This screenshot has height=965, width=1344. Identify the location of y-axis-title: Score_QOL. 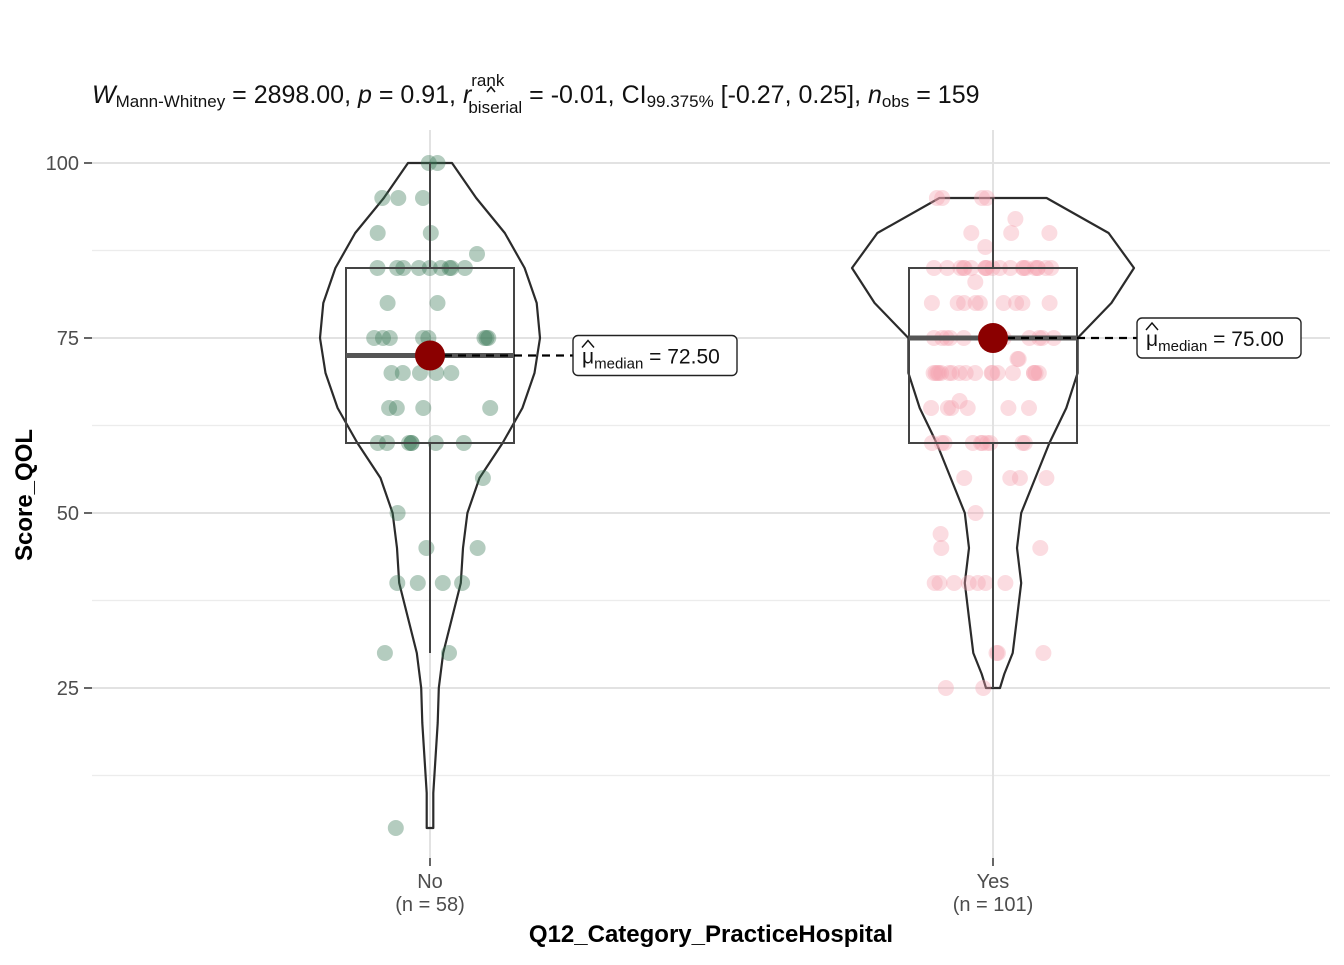
(24, 495).